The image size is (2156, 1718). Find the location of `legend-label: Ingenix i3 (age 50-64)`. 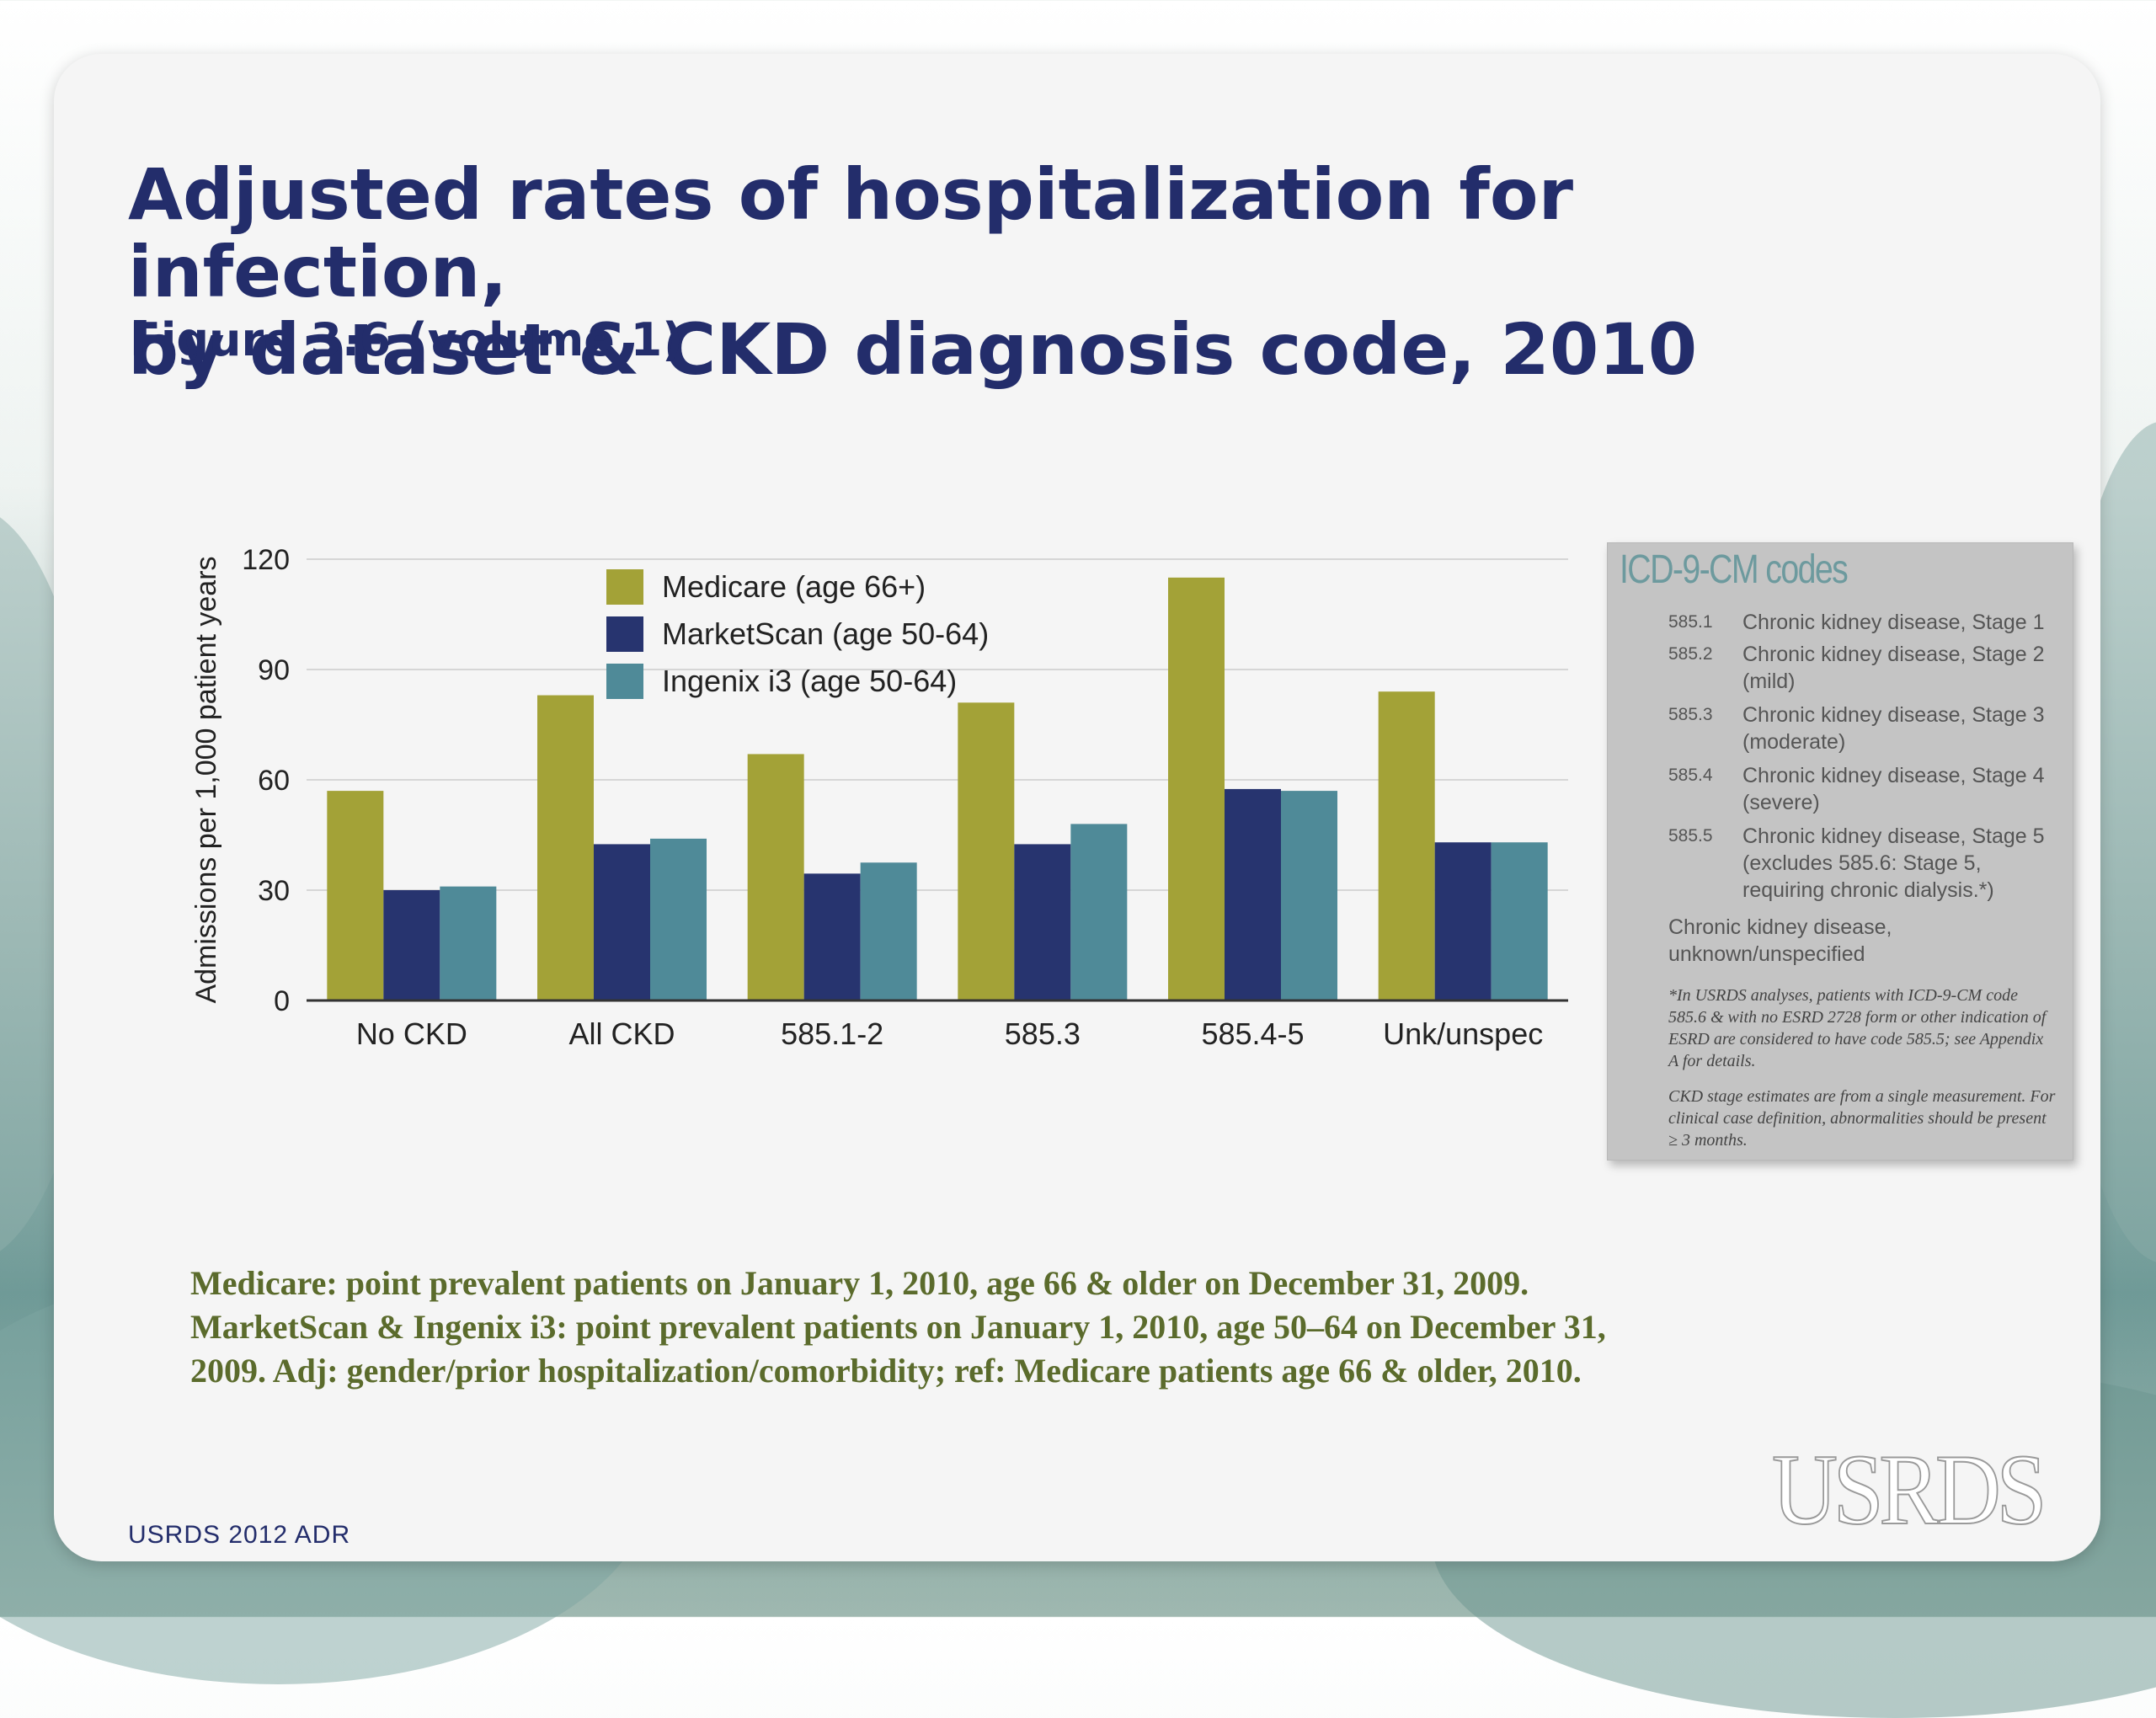

legend-label: Ingenix i3 (age 50-64) is located at coordinates (809, 681).